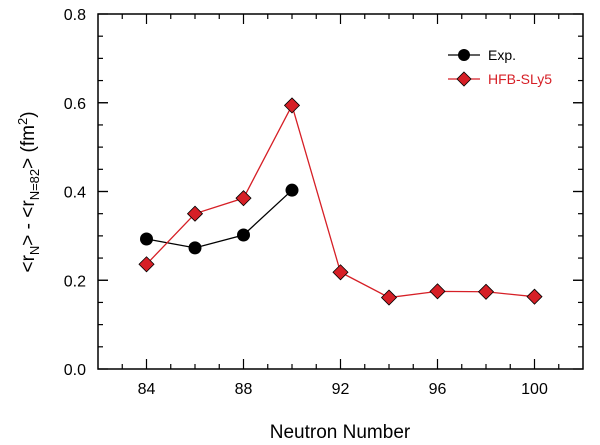 This screenshot has height=445, width=600. I want to click on series-line-exp, so click(219, 219).